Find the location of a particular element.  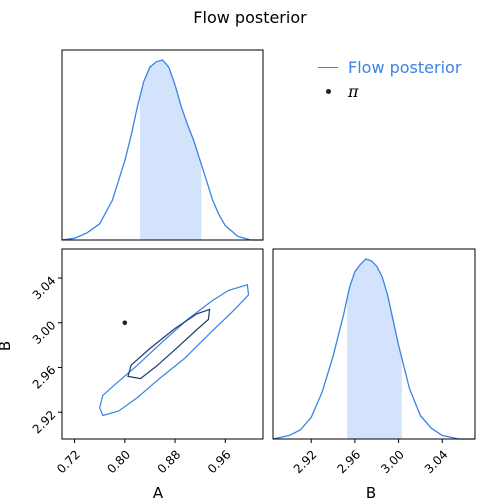

a-x-tick-label: 0.72 is located at coordinates (68, 461).